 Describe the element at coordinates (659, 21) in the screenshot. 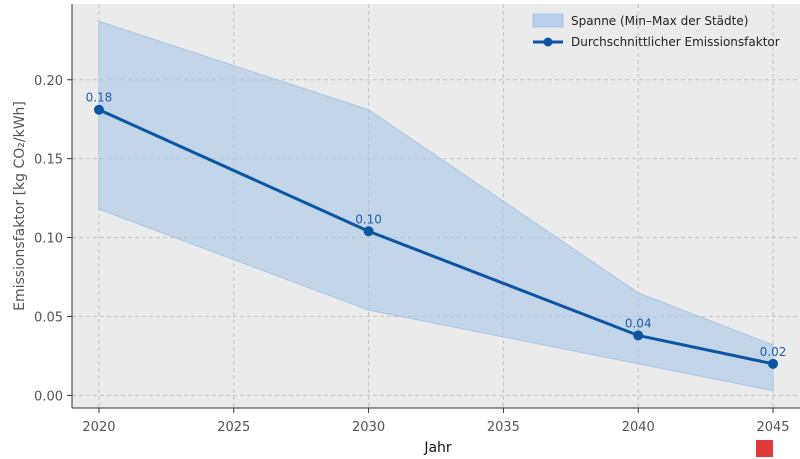

I see `legend-band-label: Spanne (Min–Max der Städte)` at that location.